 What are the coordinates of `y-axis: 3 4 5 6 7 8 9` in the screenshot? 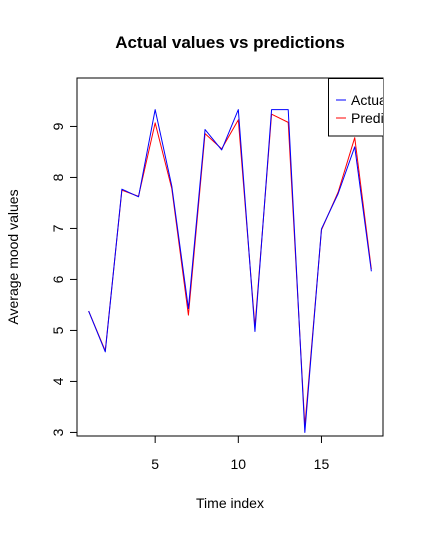 It's located at (64, 279).